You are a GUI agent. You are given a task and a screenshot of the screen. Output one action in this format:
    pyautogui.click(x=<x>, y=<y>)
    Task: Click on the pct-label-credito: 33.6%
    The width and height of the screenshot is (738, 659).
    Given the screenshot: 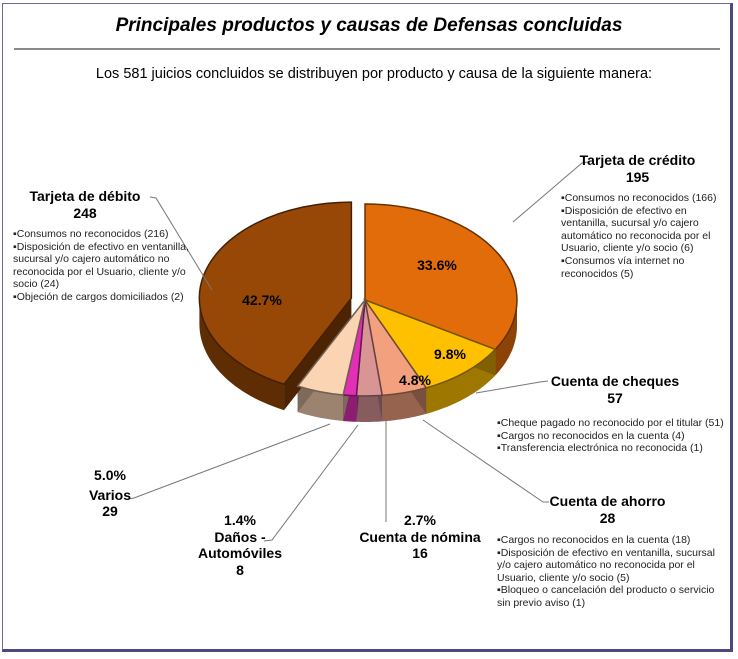 What is the action you would take?
    pyautogui.click(x=437, y=265)
    